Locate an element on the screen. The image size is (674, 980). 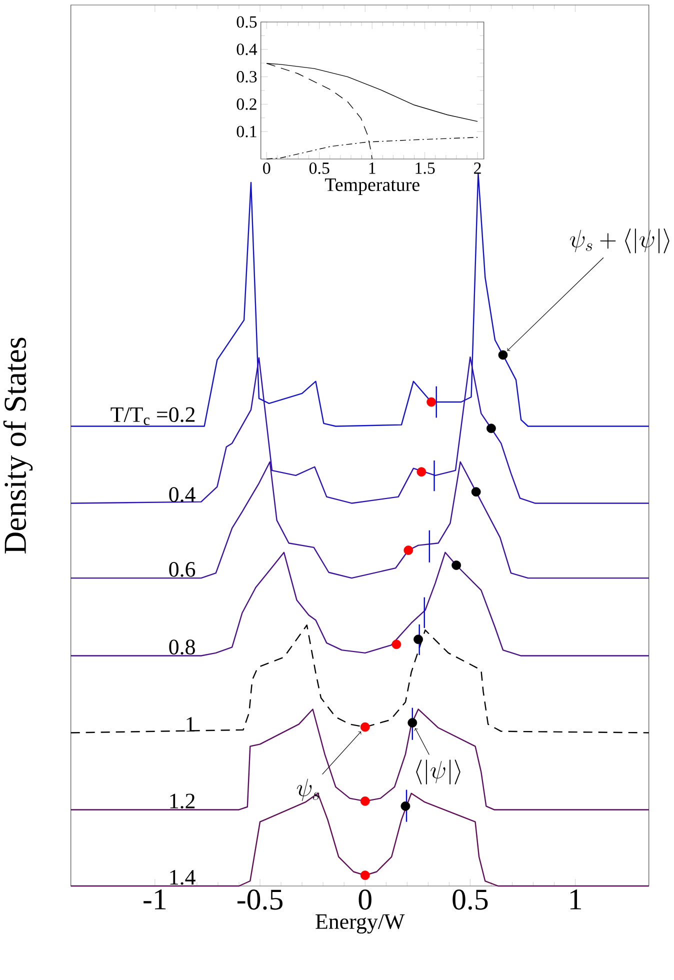
series-label: 0.6 is located at coordinates (182, 569).